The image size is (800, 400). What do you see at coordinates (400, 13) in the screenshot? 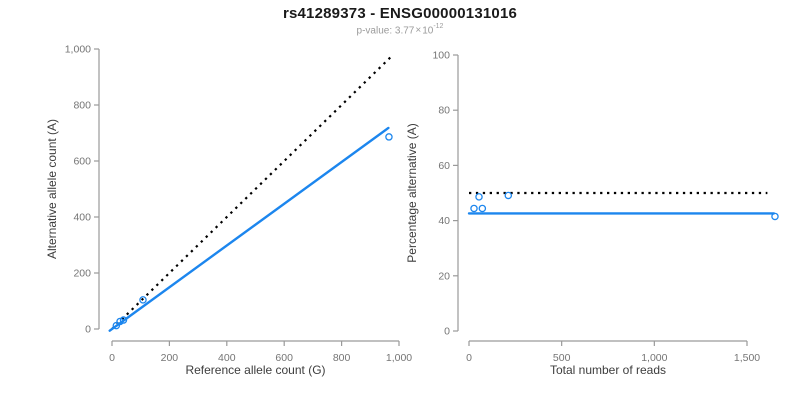
I see `figure-title: rs41289373 - ENSG00000131016` at bounding box center [400, 13].